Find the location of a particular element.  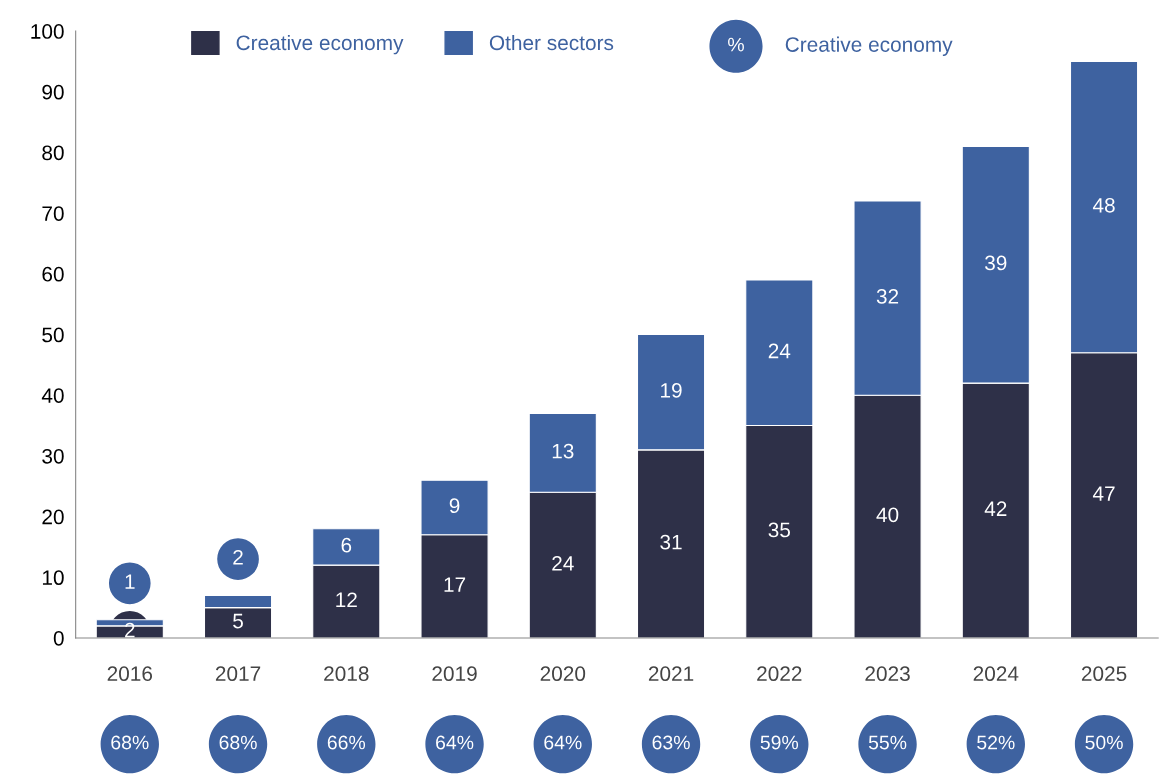

y-tick-label: 70 is located at coordinates (53, 213).